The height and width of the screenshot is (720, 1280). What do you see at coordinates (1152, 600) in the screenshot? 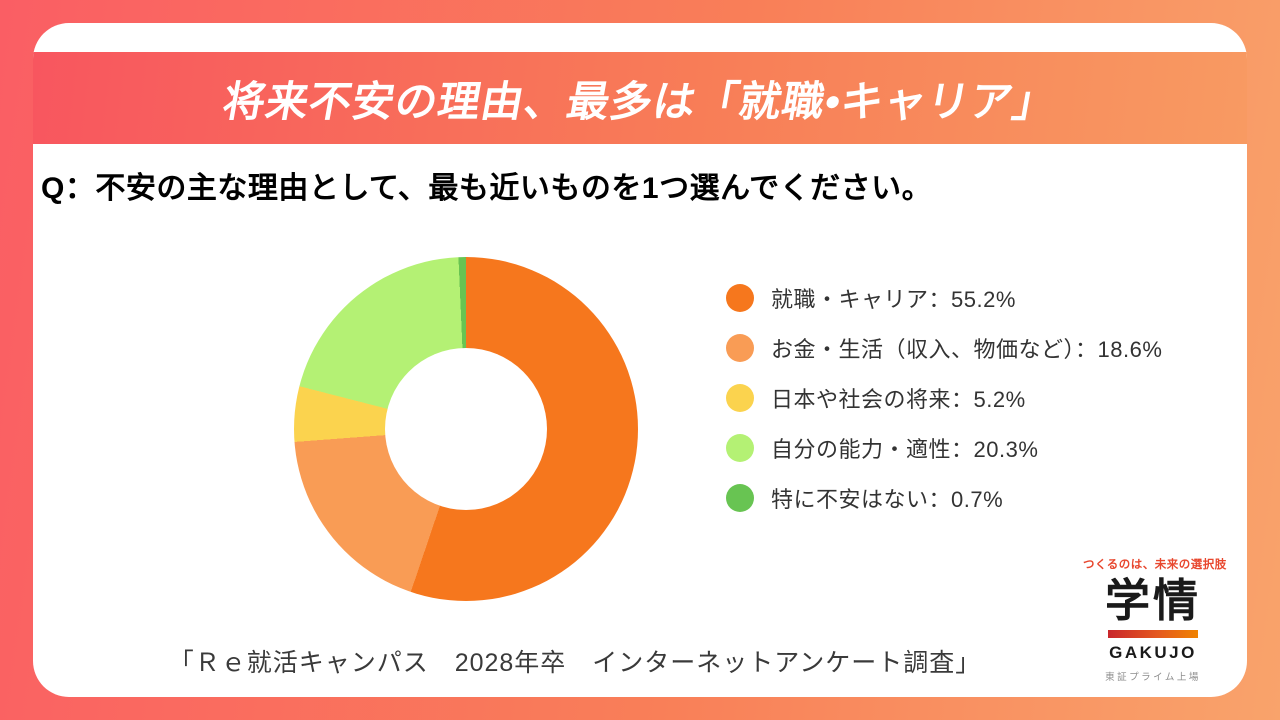
I see `logo-kanji: 学情` at bounding box center [1152, 600].